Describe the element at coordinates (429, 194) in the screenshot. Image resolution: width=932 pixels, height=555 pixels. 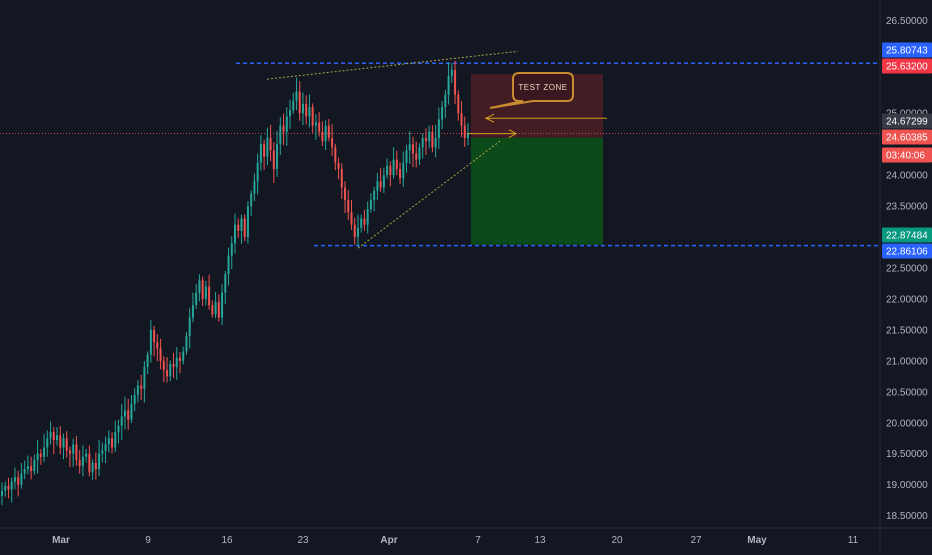
I see `lower-trendline` at that location.